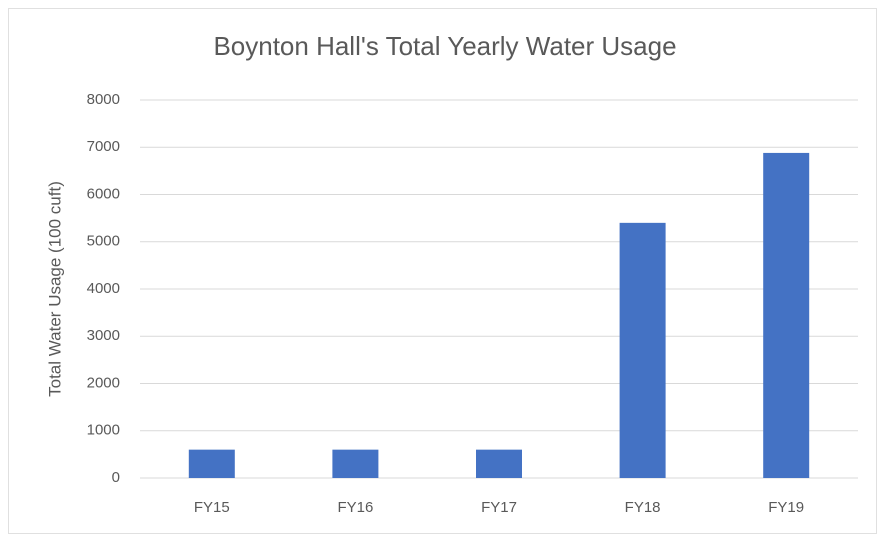  What do you see at coordinates (103, 335) in the screenshot?
I see `y-tick-label: 3000` at bounding box center [103, 335].